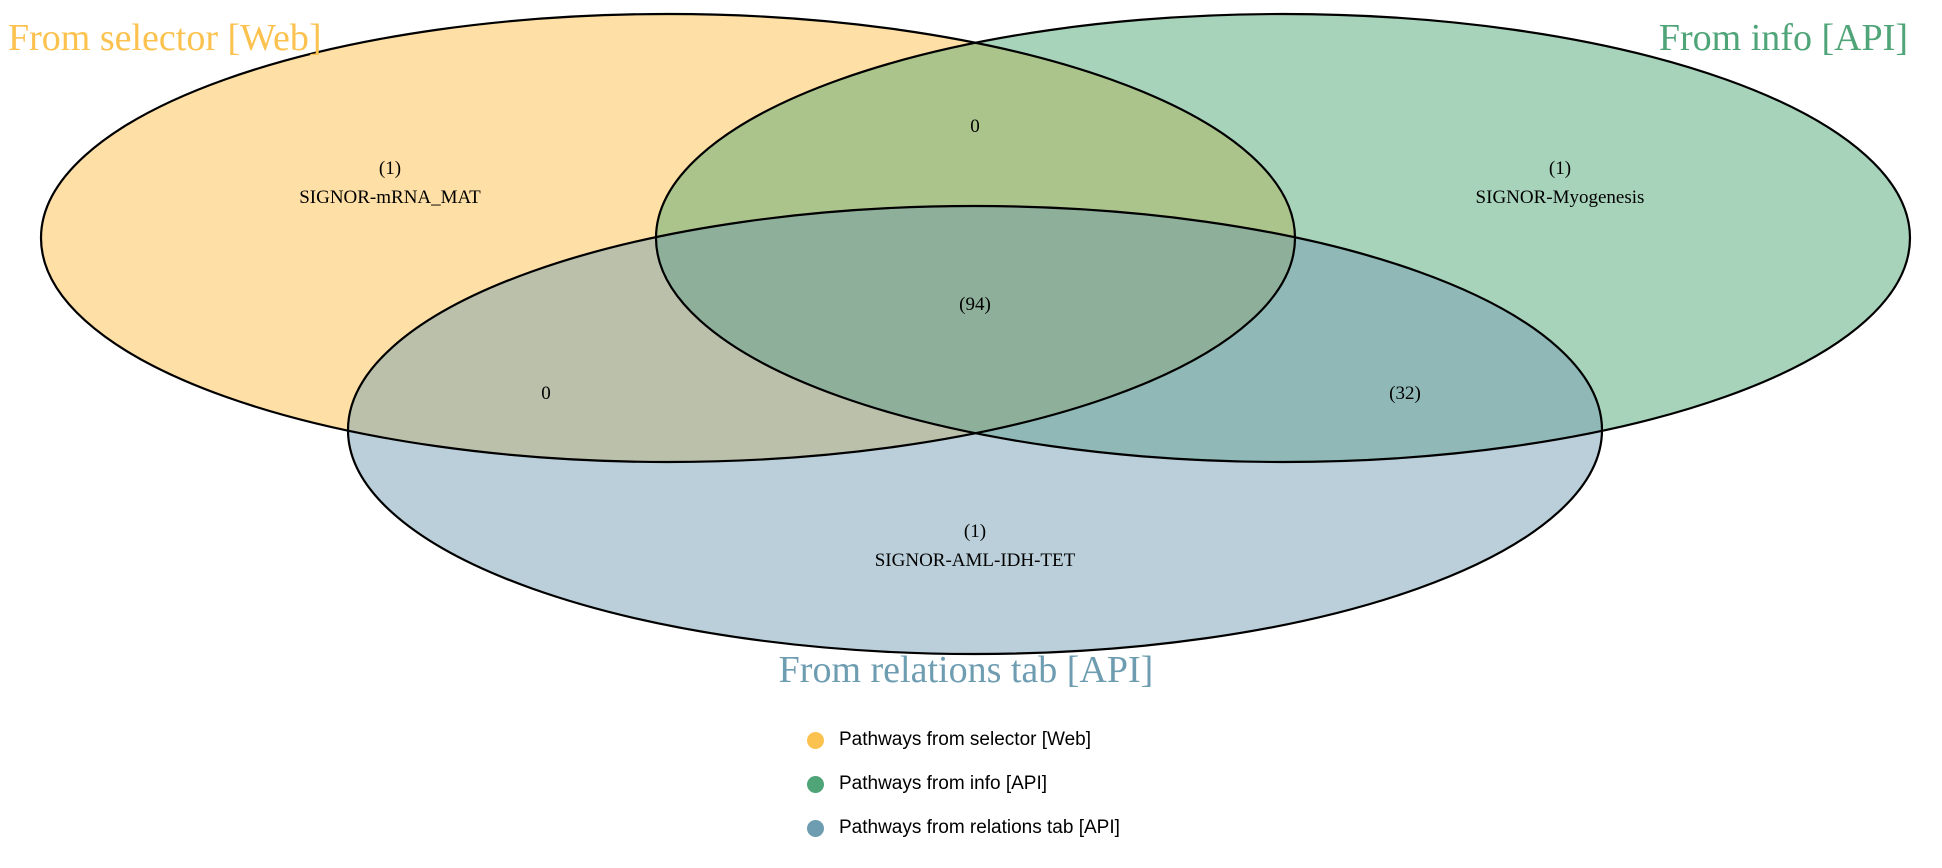 The height and width of the screenshot is (868, 1942). Describe the element at coordinates (966, 670) in the screenshot. I see `set-title-relations: From relations tab [API]` at that location.